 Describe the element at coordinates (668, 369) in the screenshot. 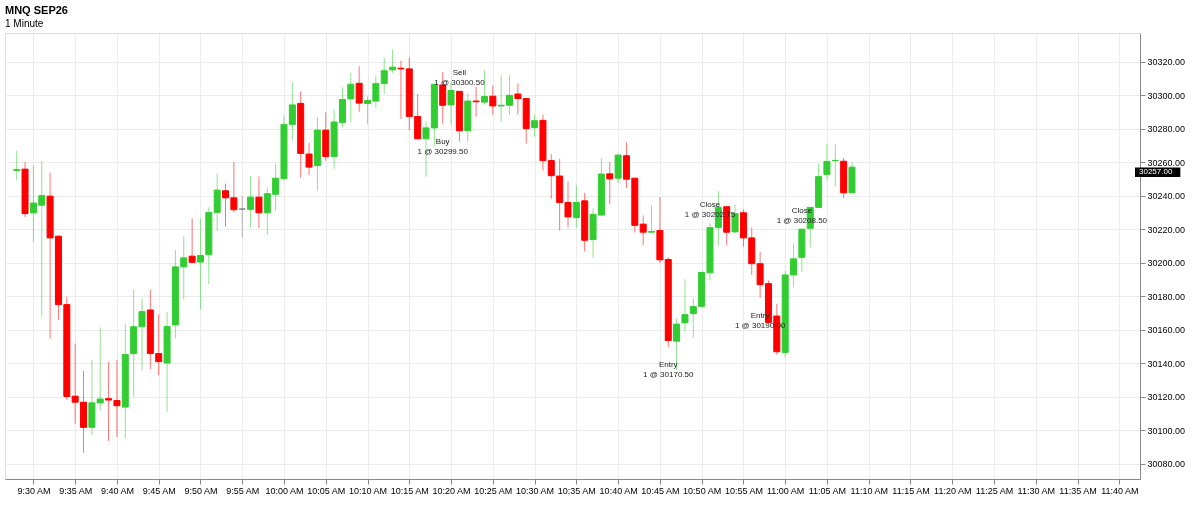

I see `annotation: Entry 1 @ 30170.50` at that location.